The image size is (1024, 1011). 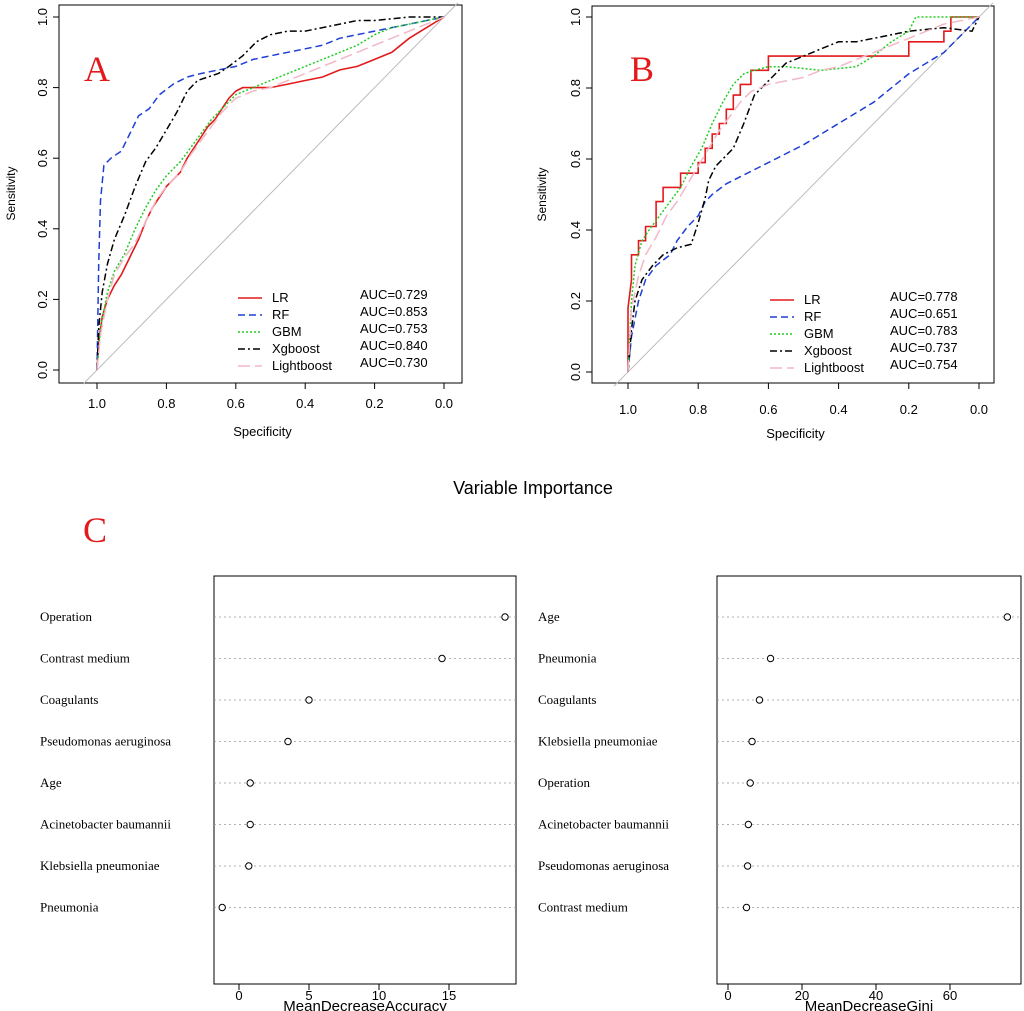 What do you see at coordinates (642, 69) in the screenshot?
I see `panel-letter-B: B` at bounding box center [642, 69].